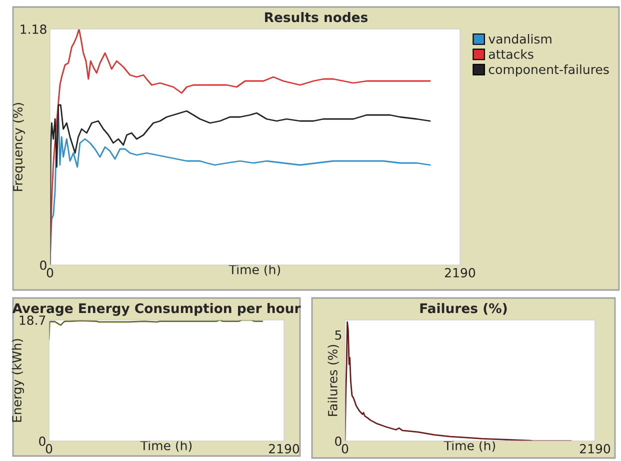  What do you see at coordinates (18, 380) in the screenshot?
I see `y-axis-title: Energy (kWh)` at bounding box center [18, 380].